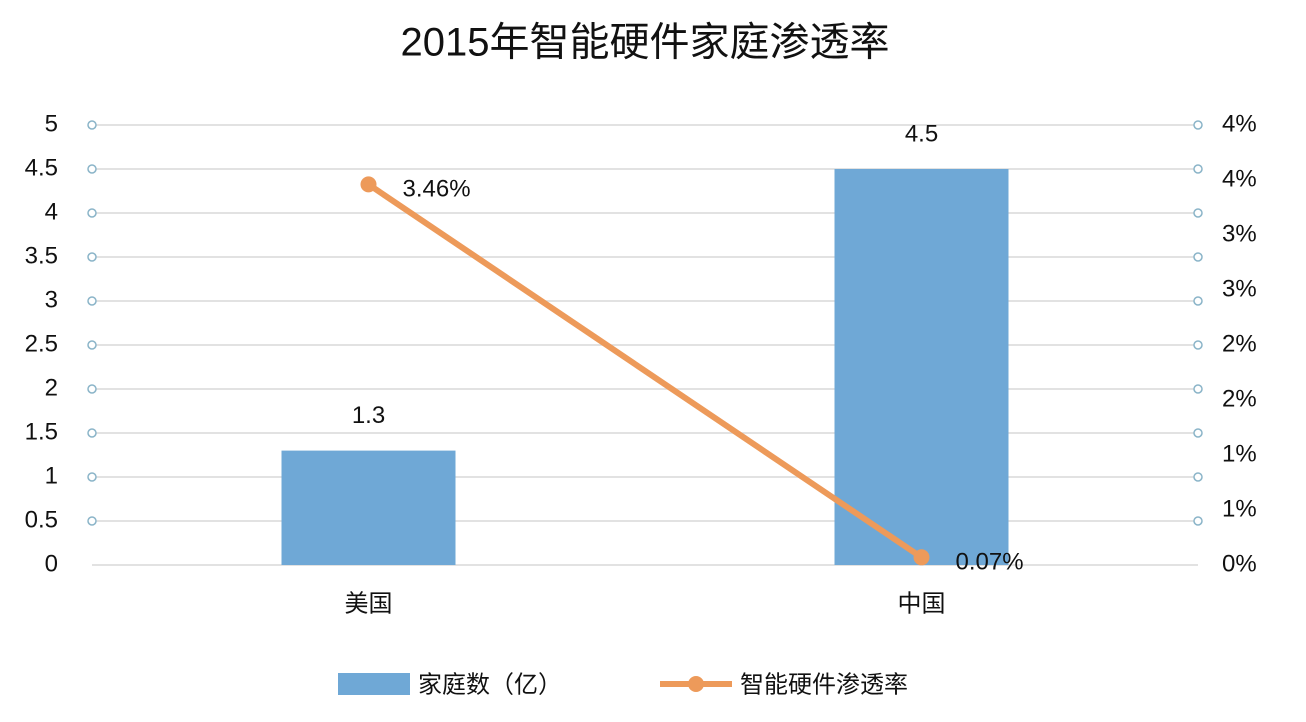  Describe the element at coordinates (51, 123) in the screenshot. I see `y-tick-label: 5` at that location.